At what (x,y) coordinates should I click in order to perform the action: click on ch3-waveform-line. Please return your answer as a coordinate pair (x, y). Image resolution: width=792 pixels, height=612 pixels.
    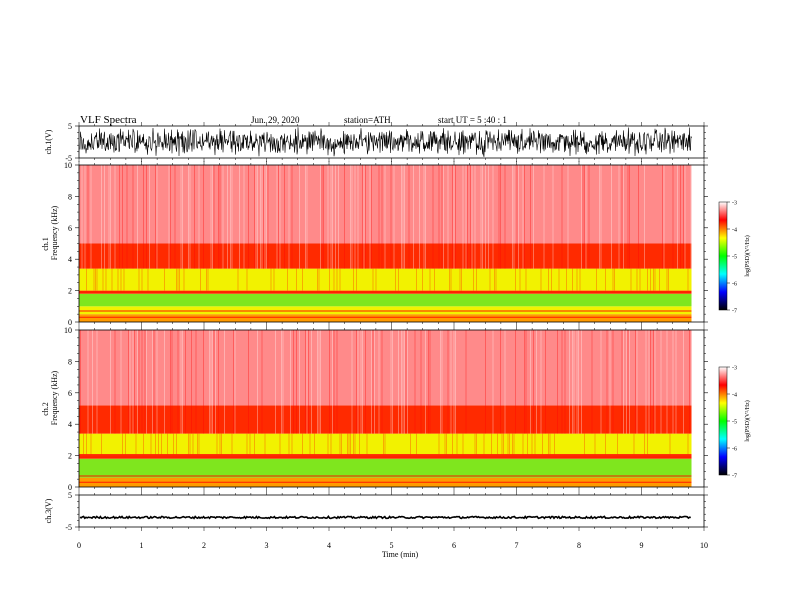
    Looking at the image, I should click on (385, 517).